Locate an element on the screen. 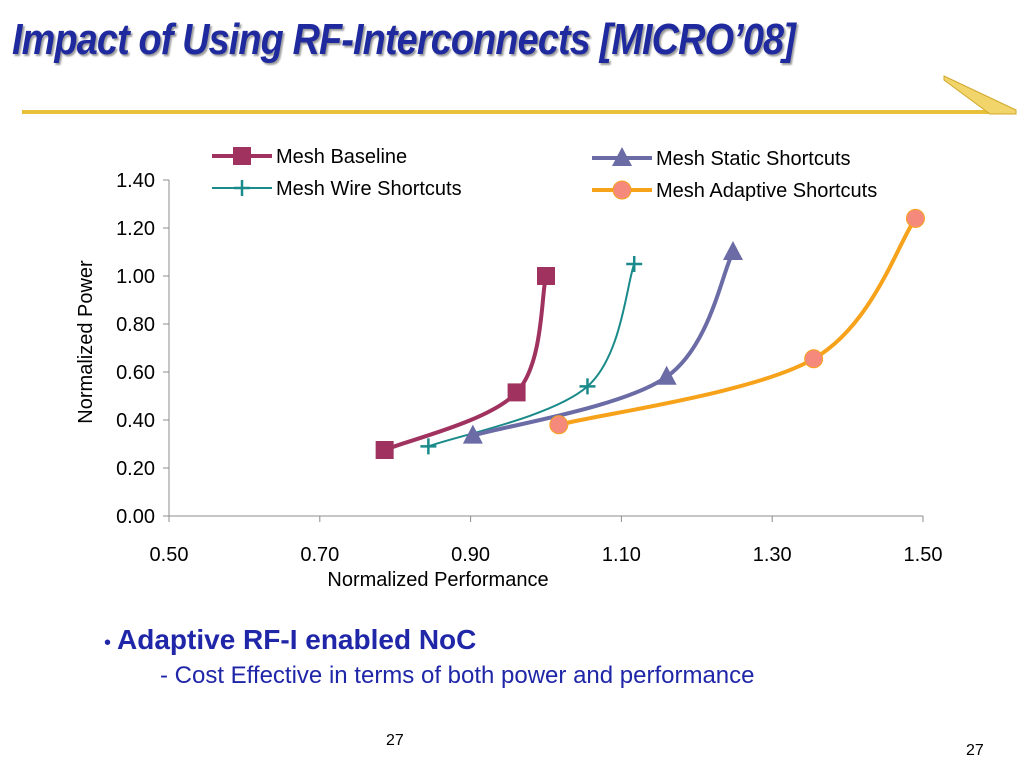  y-tick-label: 1.00 is located at coordinates (135, 277).